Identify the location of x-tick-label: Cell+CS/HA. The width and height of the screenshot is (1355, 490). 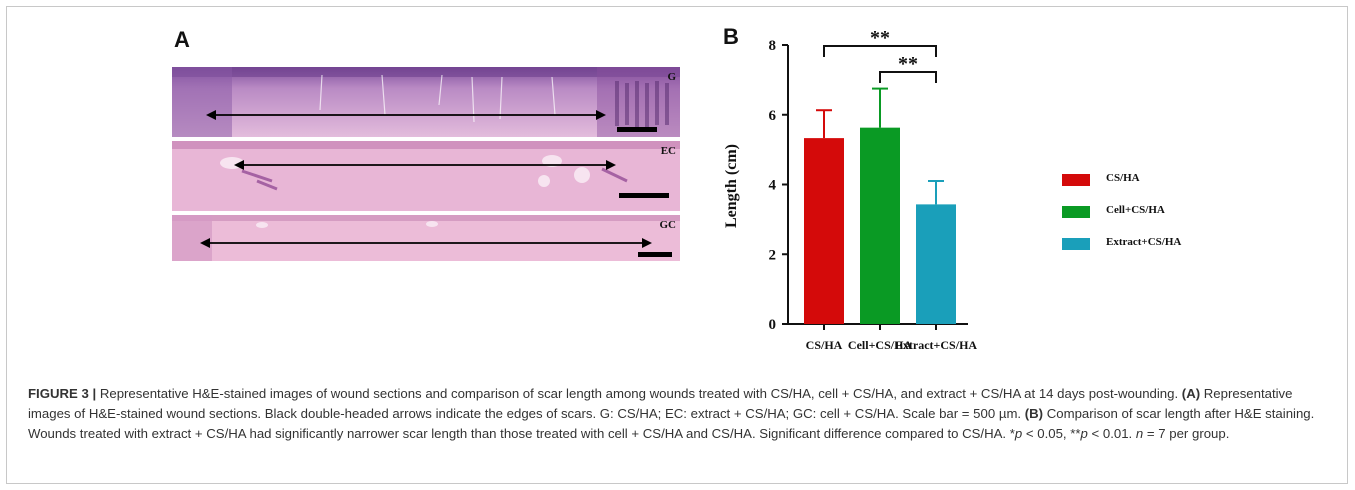
(880, 345).